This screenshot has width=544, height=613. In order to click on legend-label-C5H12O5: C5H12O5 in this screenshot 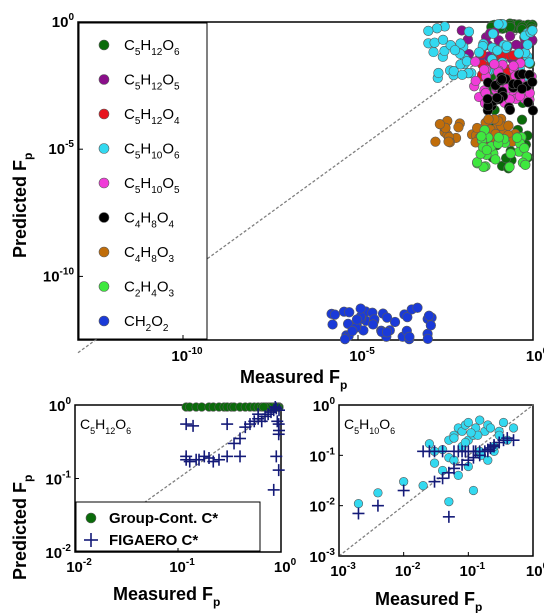, I will do `click(152, 82)`.